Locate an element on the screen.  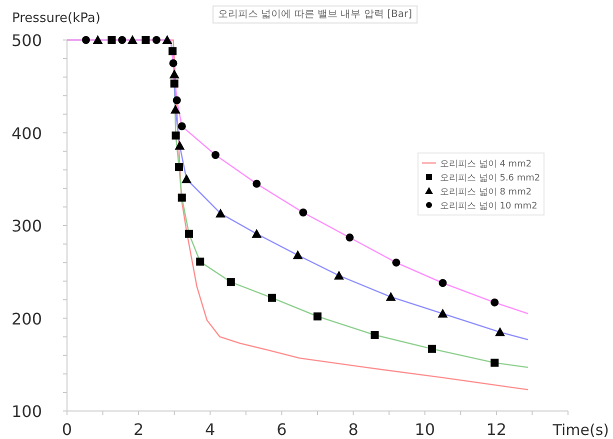
y-tick-label: 300 is located at coordinates (26, 226).